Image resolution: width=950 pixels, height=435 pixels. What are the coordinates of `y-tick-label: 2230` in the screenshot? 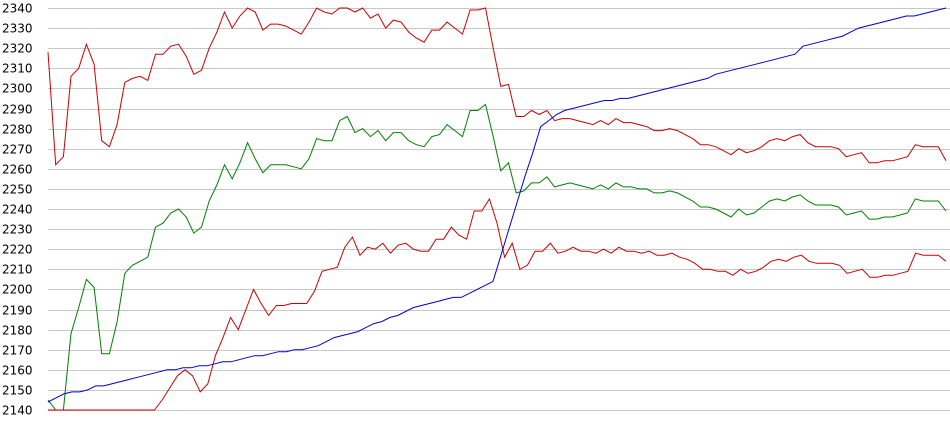 It's located at (17, 230).